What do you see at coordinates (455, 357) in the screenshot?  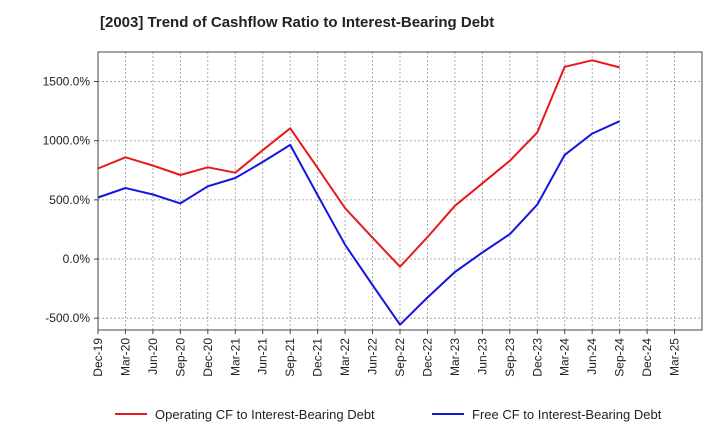 I see `x-tick-label: Mar-23` at bounding box center [455, 357].